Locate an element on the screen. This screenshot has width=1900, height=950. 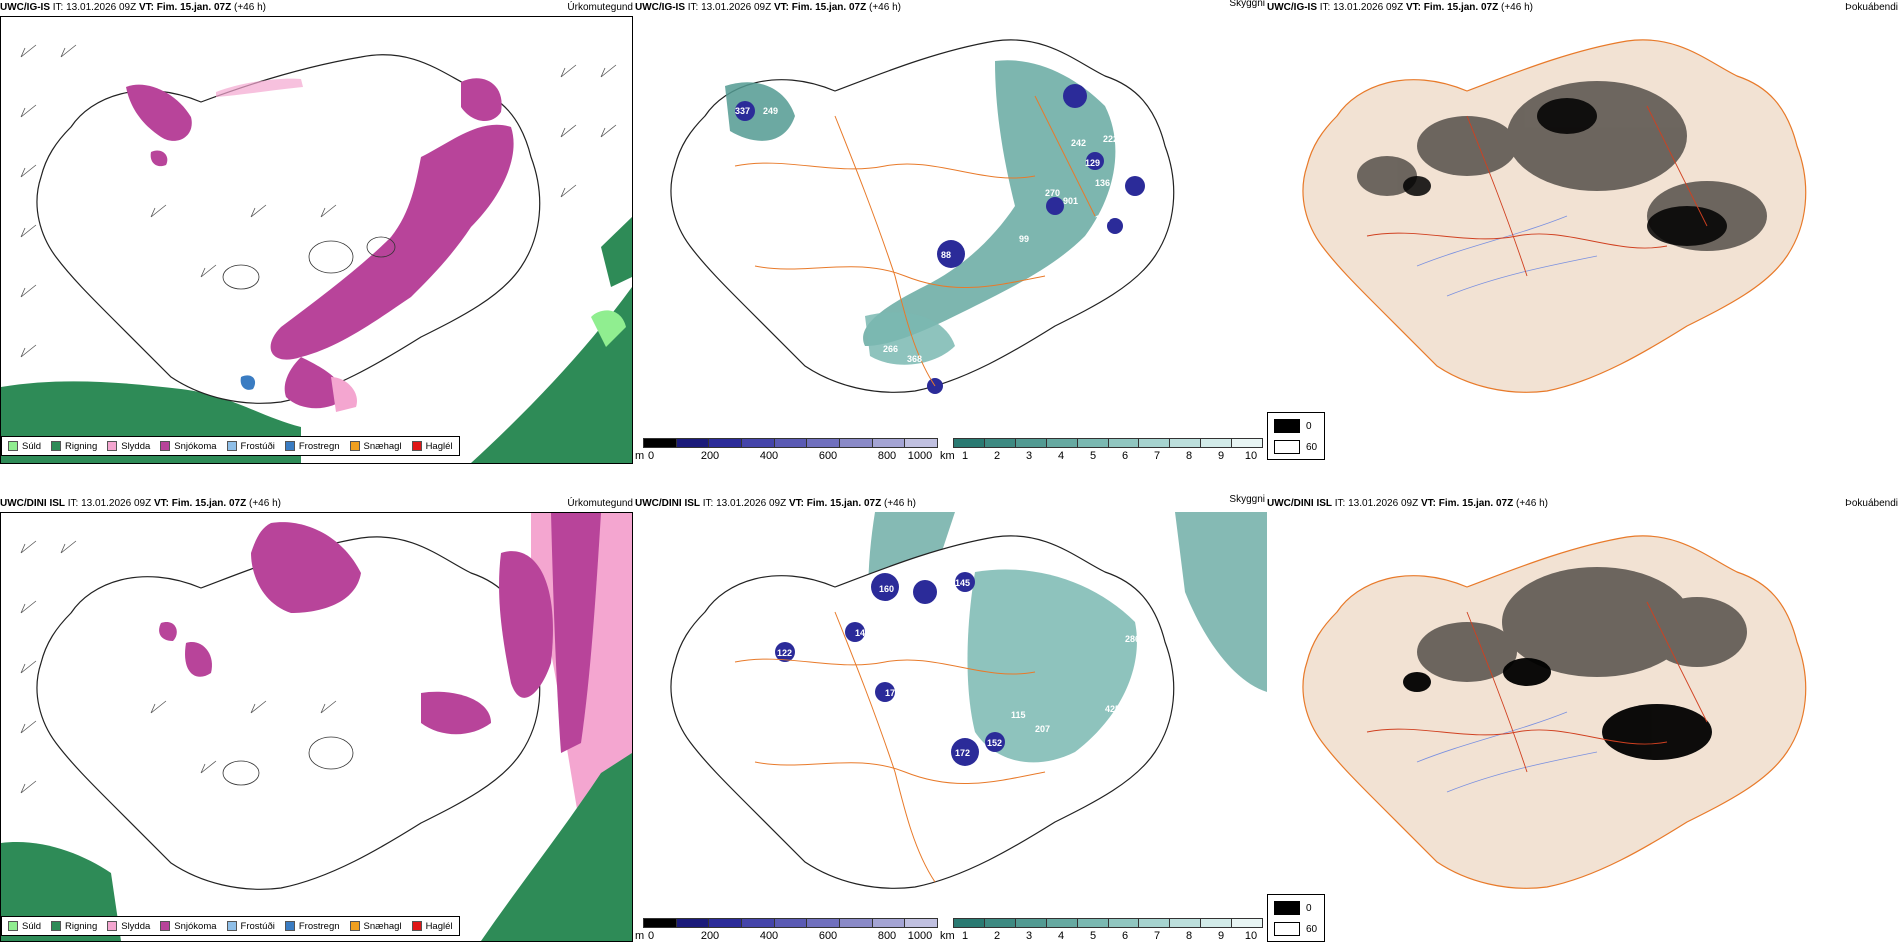
legend-label: Haglél is located at coordinates (439, 446).